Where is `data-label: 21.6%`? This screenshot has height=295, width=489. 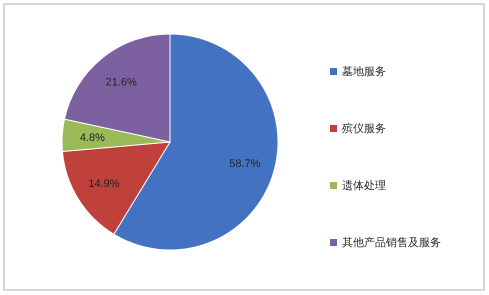 data-label: 21.6% is located at coordinates (121, 82).